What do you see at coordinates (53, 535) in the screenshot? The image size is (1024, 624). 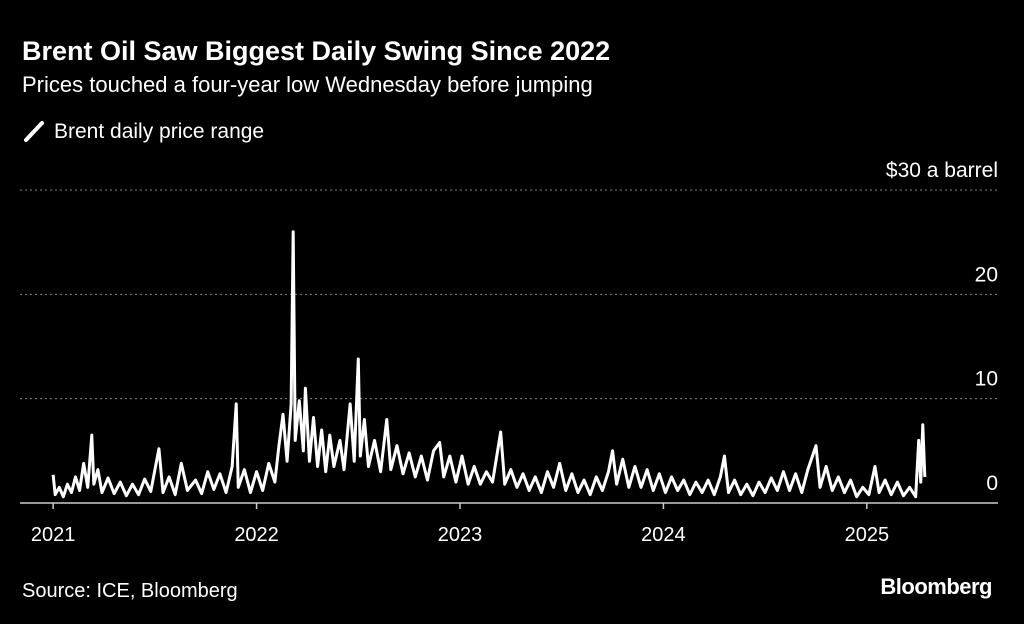 I see `x-tick-label: 2021` at bounding box center [53, 535].